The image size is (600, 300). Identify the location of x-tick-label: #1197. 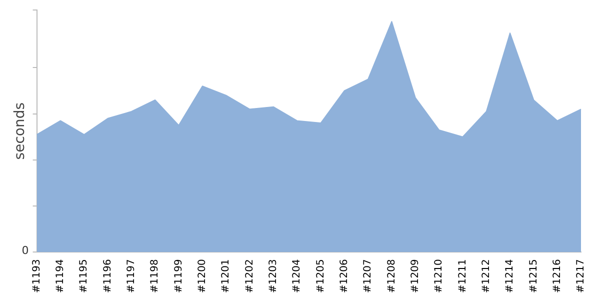
(132, 276).